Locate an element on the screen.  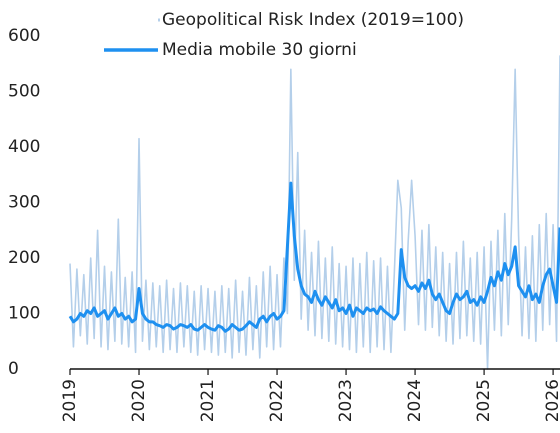
legend-label: Media mobile 30 giorni is located at coordinates (259, 50).